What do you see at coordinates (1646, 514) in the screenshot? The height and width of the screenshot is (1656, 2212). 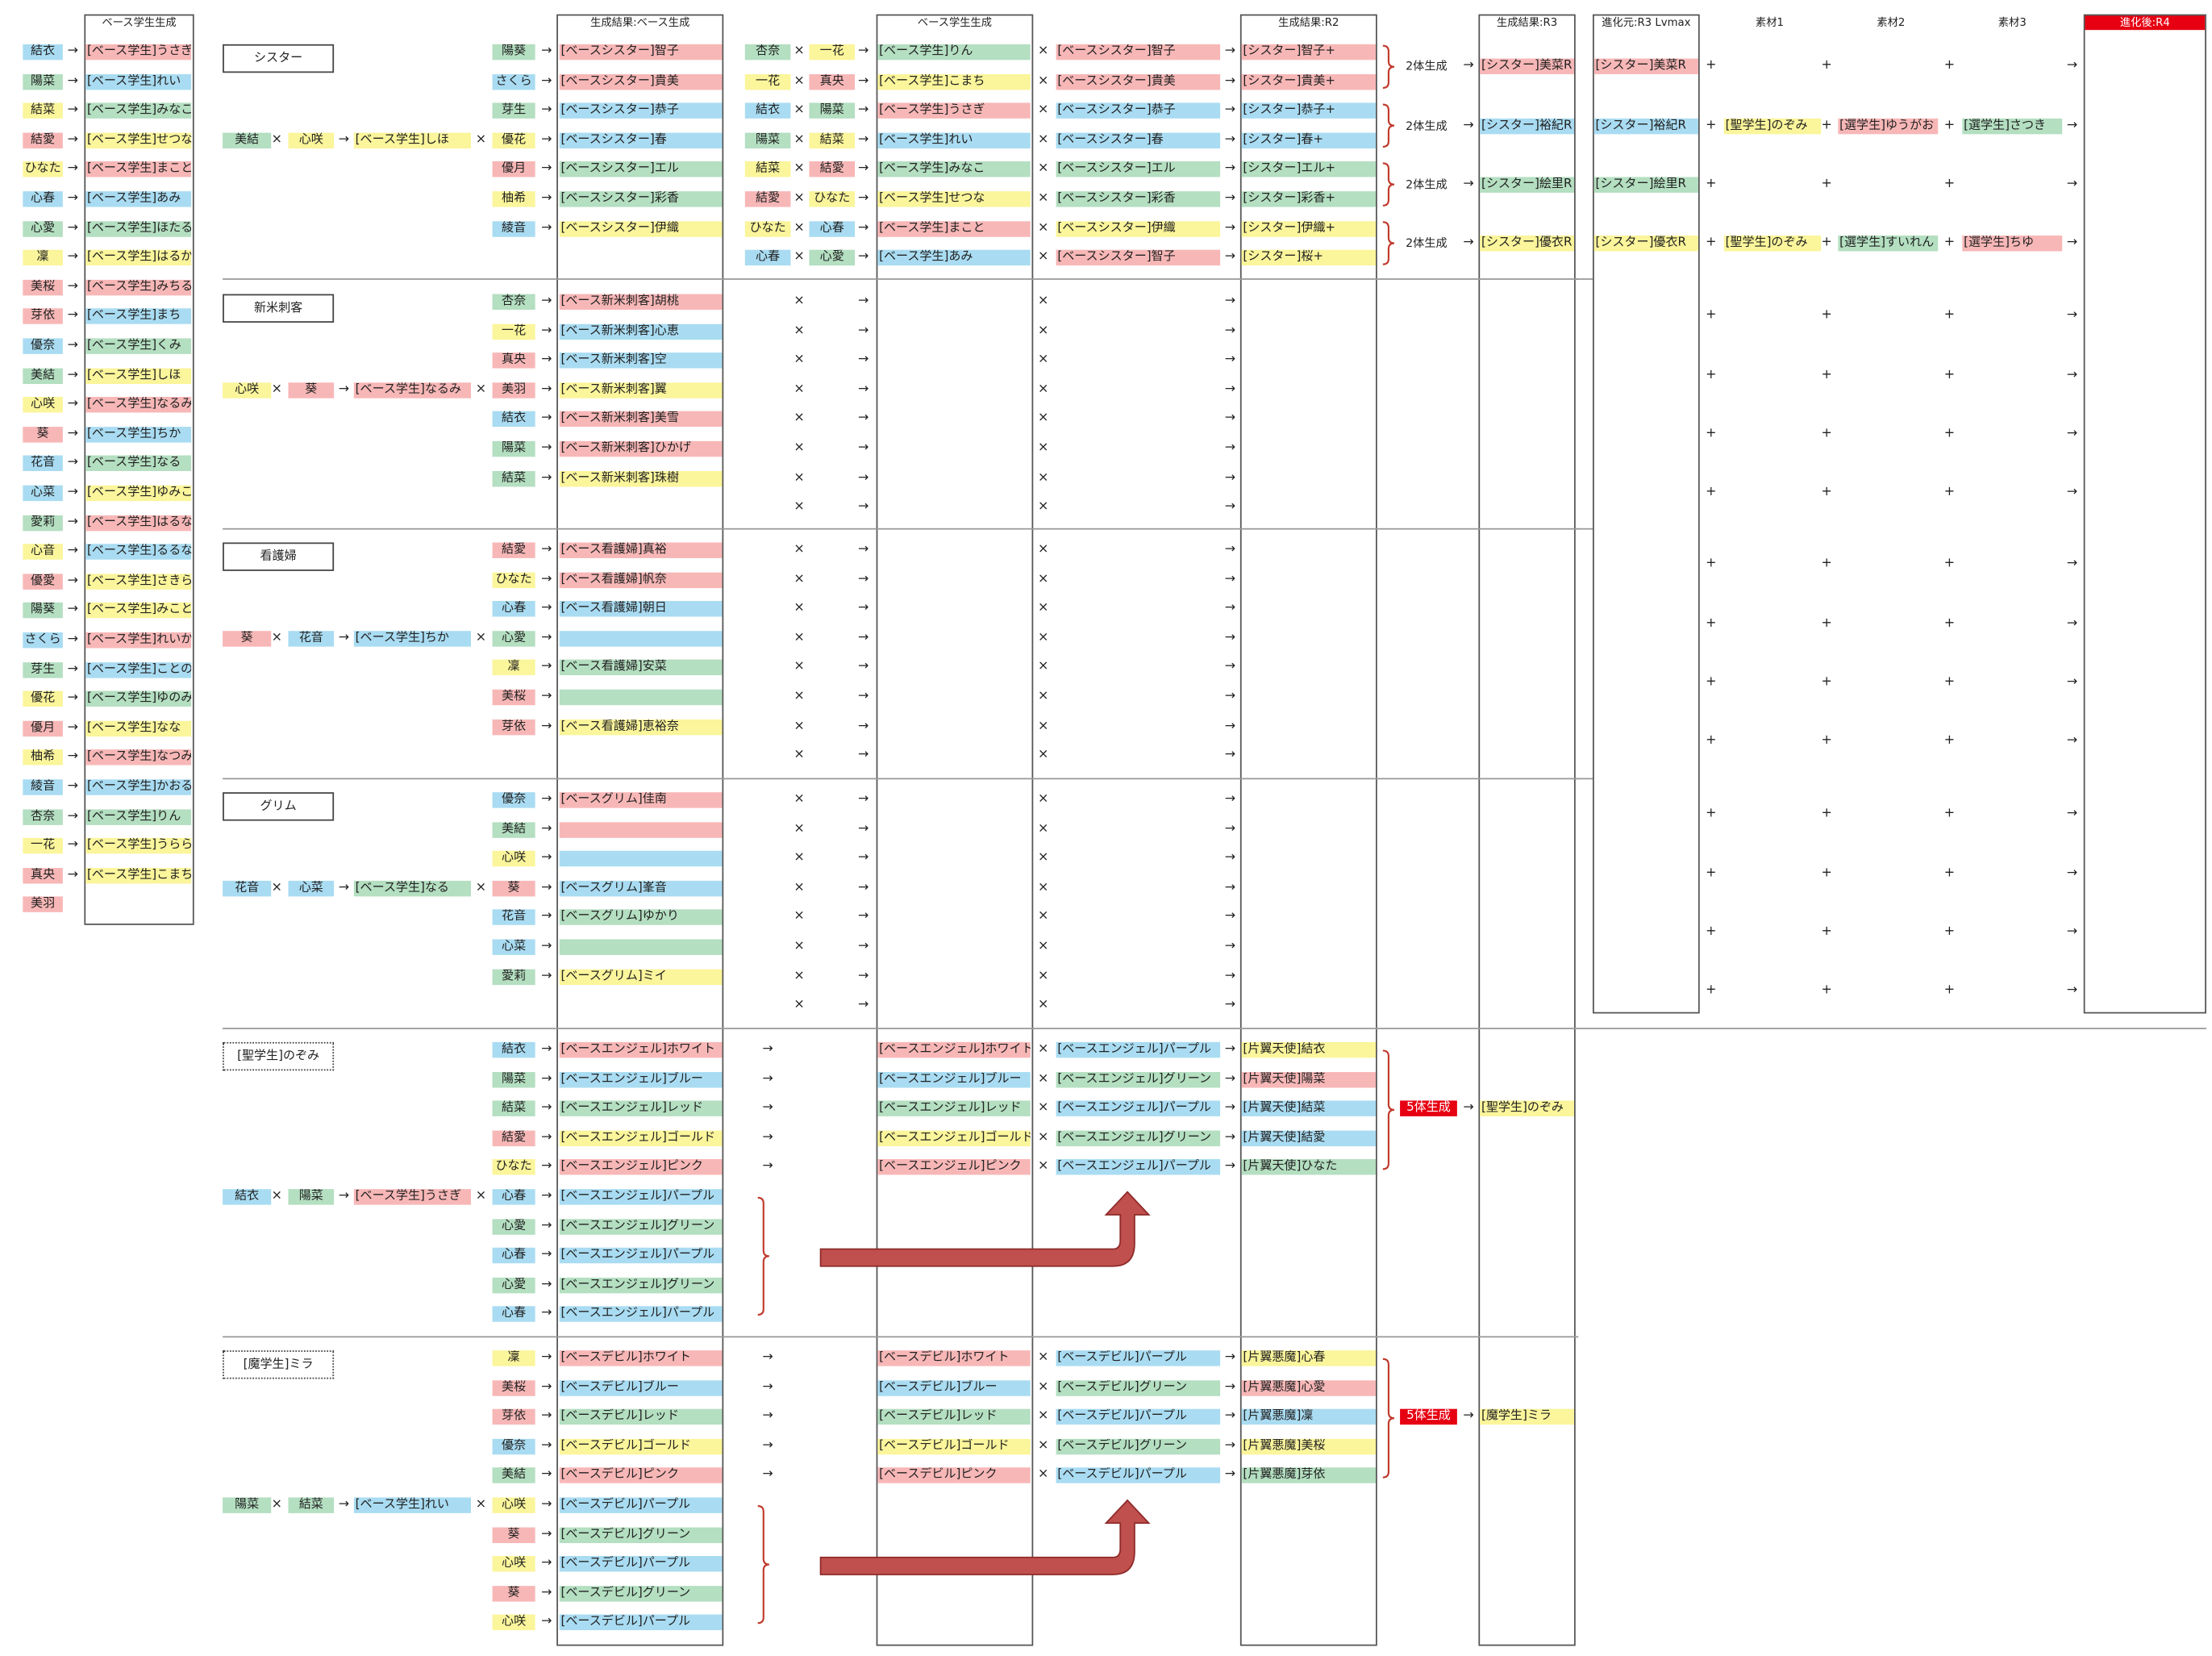 I see `col-evo-src` at bounding box center [1646, 514].